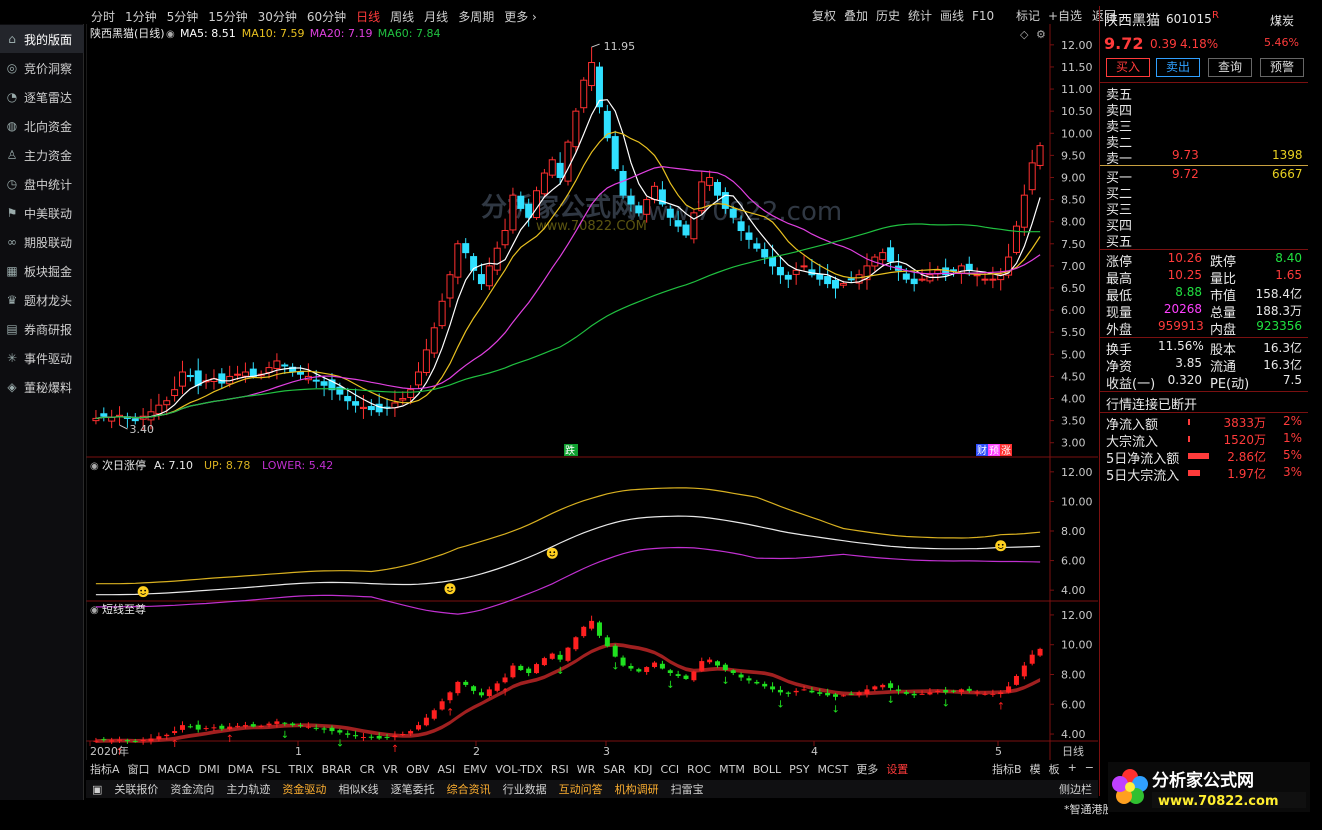  I want to click on adjust-button: 复权, so click(824, 16).